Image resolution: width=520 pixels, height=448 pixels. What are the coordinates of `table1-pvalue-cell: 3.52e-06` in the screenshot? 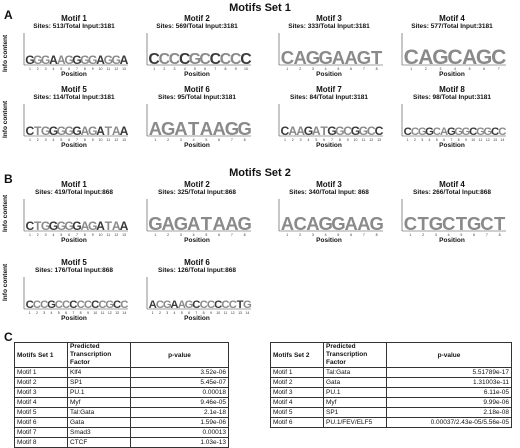 It's located at (179, 372).